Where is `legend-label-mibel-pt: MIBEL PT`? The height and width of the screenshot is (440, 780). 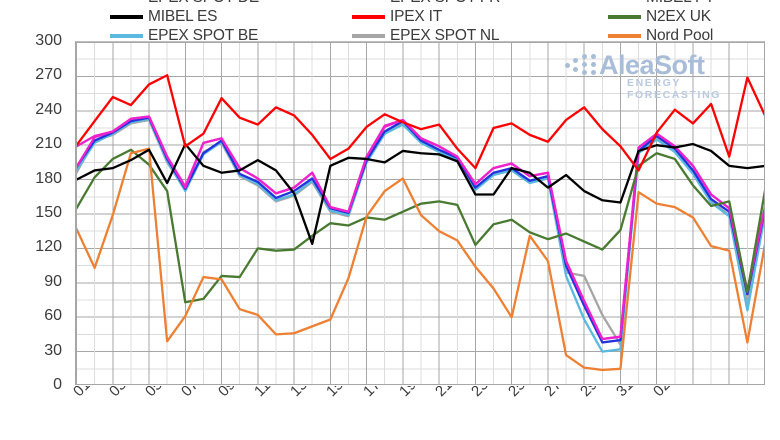
legend-label-mibel-pt: MIBEL PT is located at coordinates (680, 2).